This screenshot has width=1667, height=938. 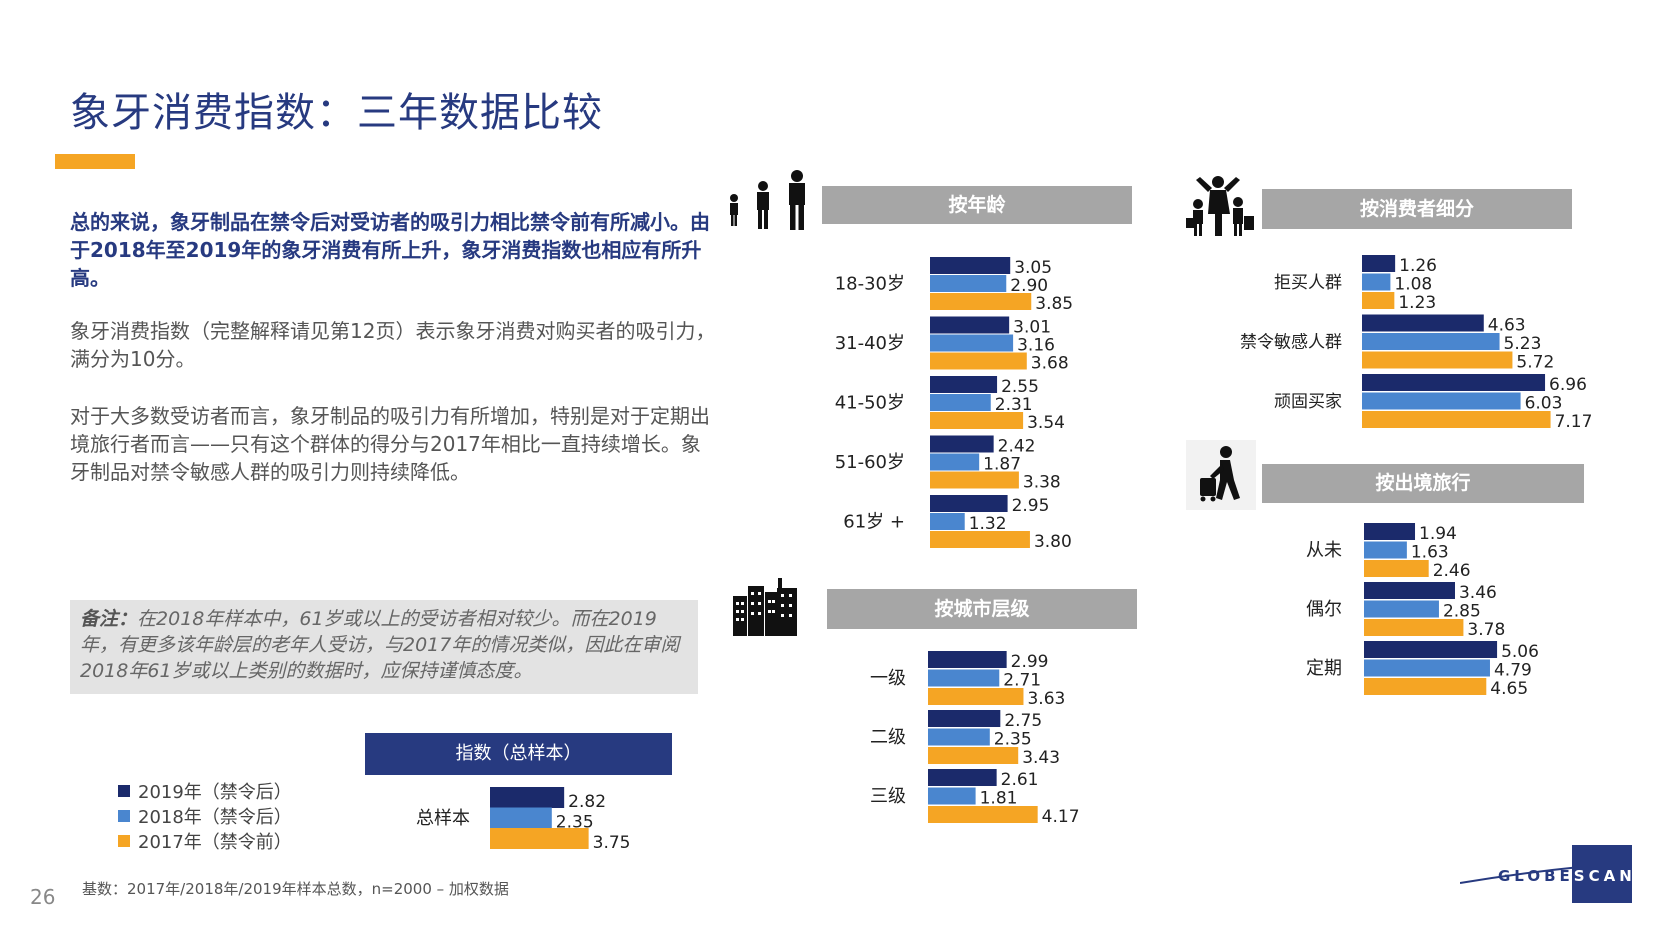 What do you see at coordinates (443, 818) in the screenshot?
I see `total-category-label: 总样本` at bounding box center [443, 818].